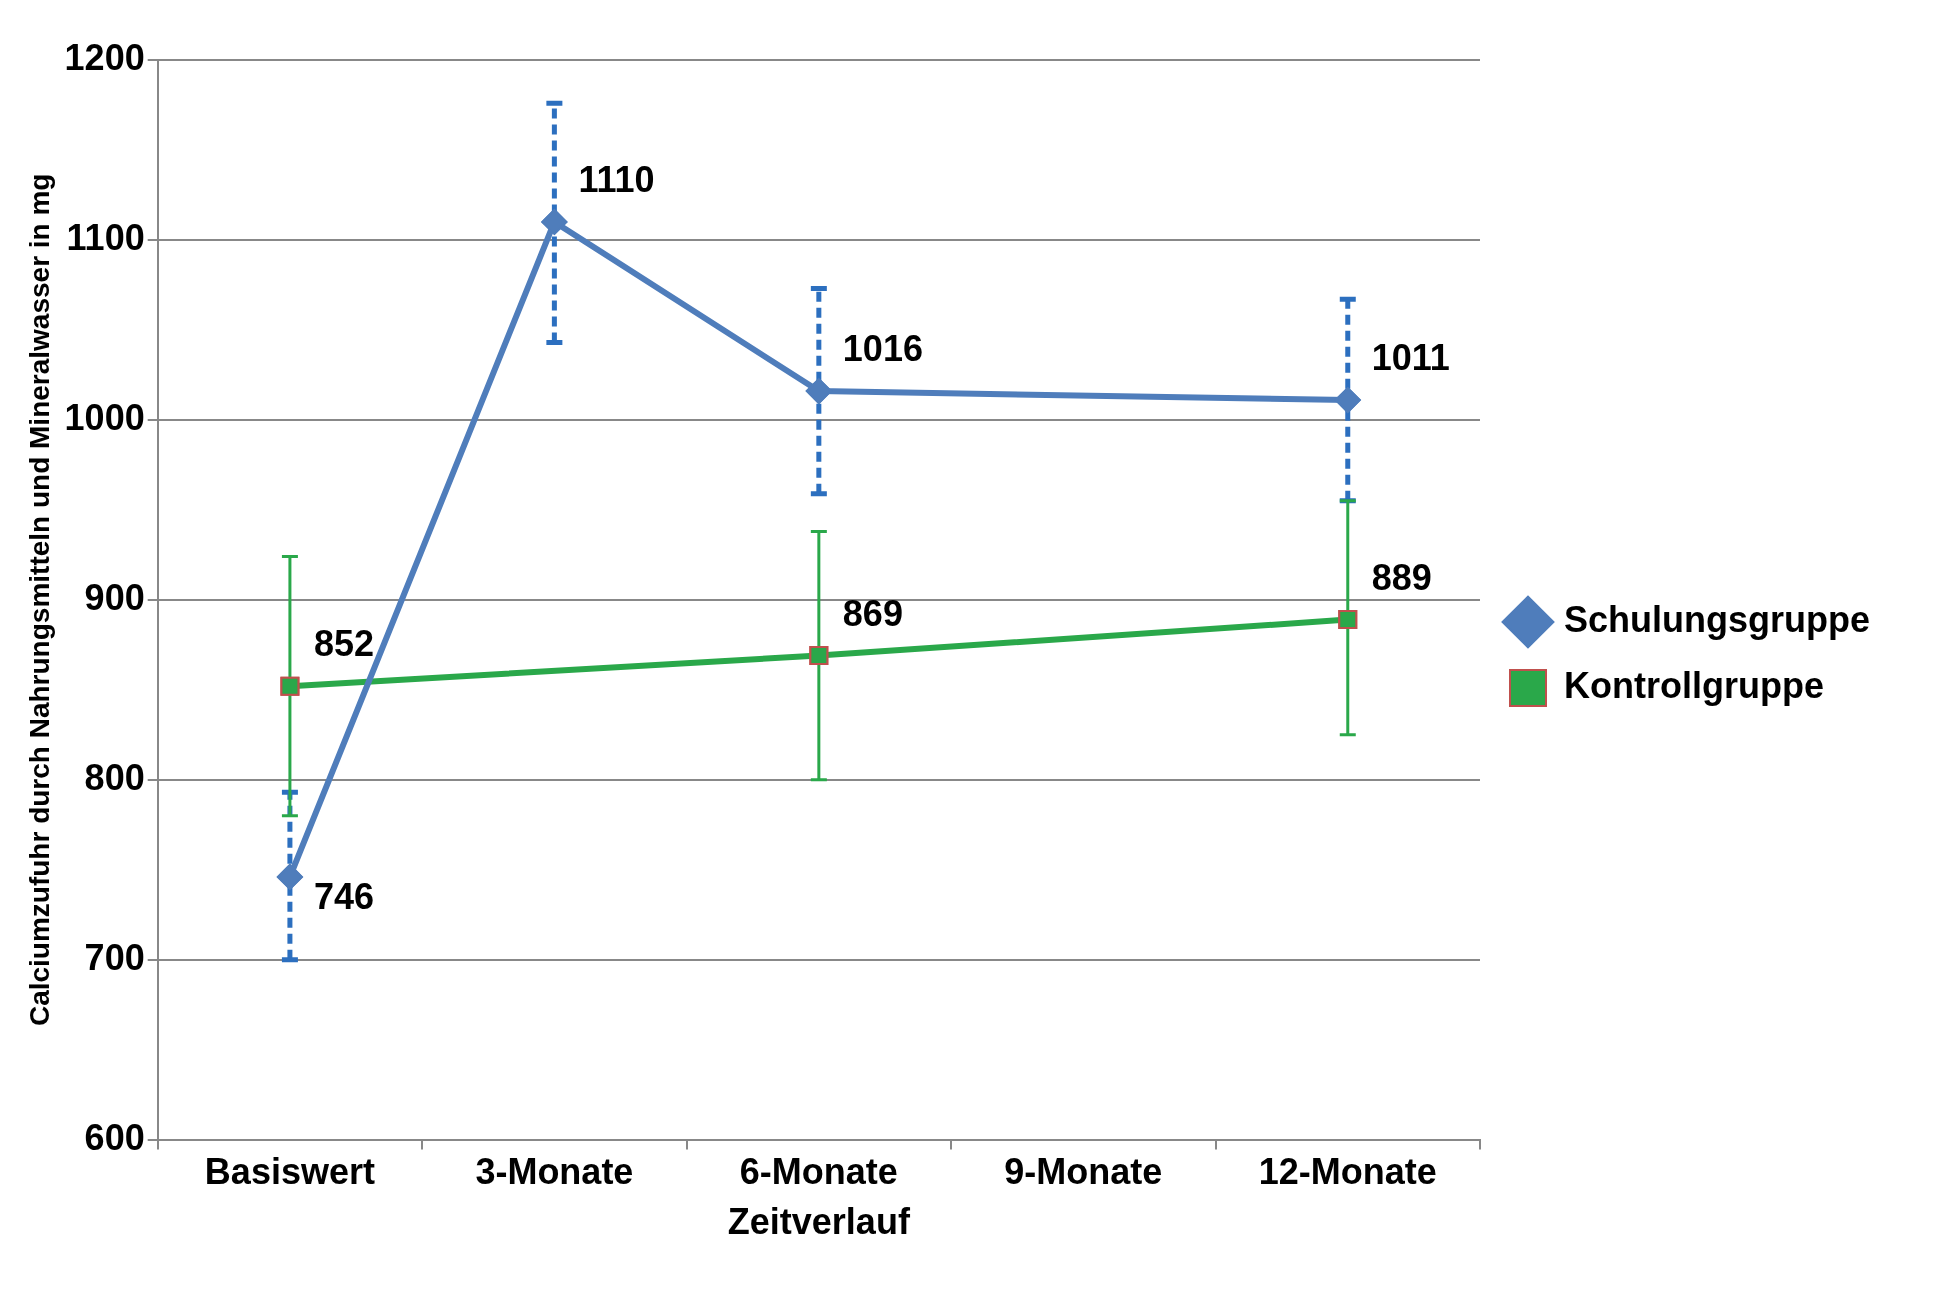 The height and width of the screenshot is (1293, 1945). What do you see at coordinates (1410, 357) in the screenshot?
I see `data-label: 1011` at bounding box center [1410, 357].